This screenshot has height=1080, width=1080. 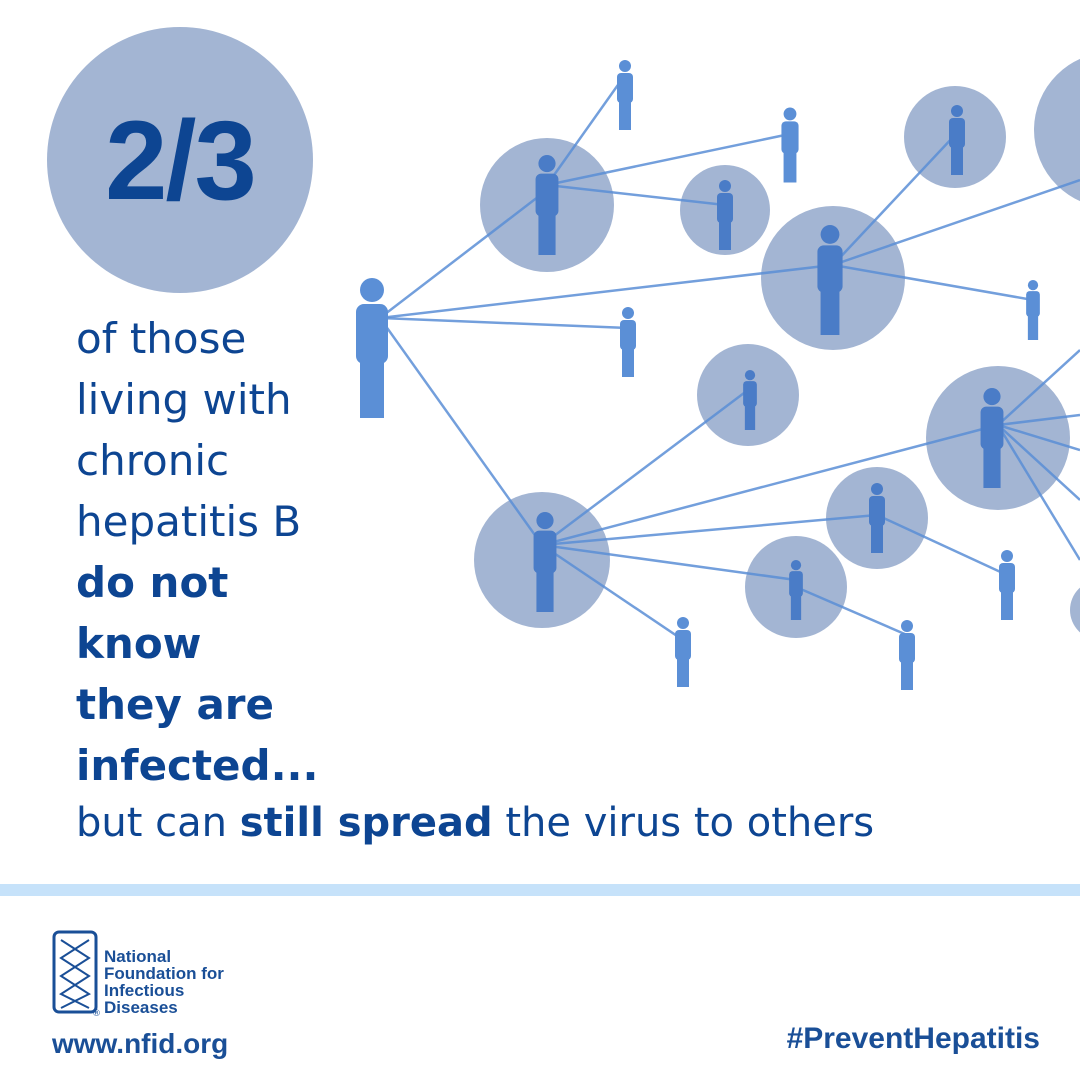 I want to click on body-line: hepatitis B, so click(x=189, y=521).